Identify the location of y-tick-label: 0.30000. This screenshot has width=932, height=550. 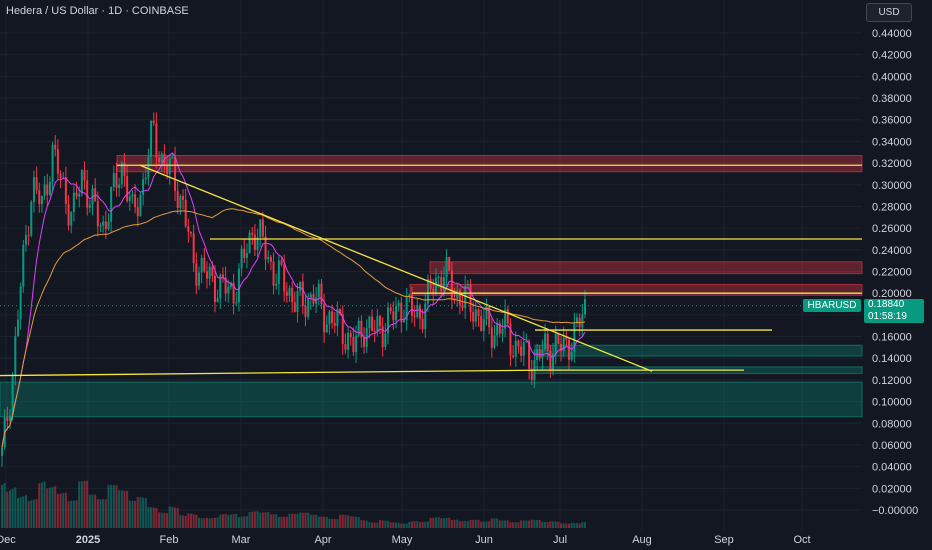
(892, 186).